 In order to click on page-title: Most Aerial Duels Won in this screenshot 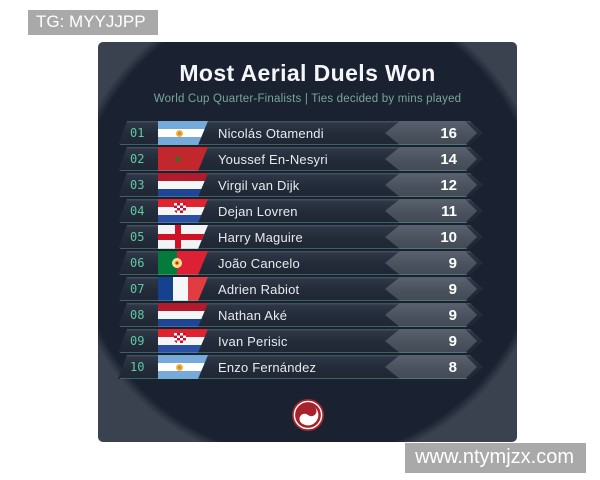, I will do `click(307, 73)`.